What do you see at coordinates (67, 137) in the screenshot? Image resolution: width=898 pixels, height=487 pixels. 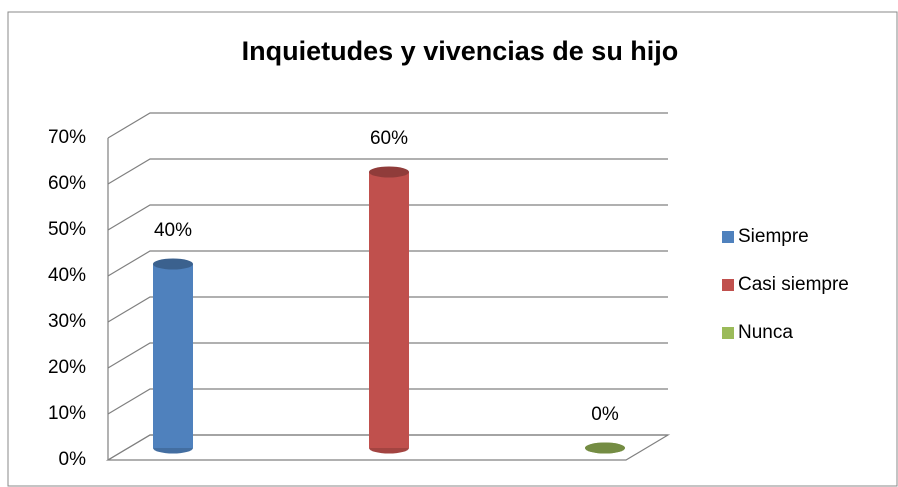 I see `y-tick-label: 70%` at bounding box center [67, 137].